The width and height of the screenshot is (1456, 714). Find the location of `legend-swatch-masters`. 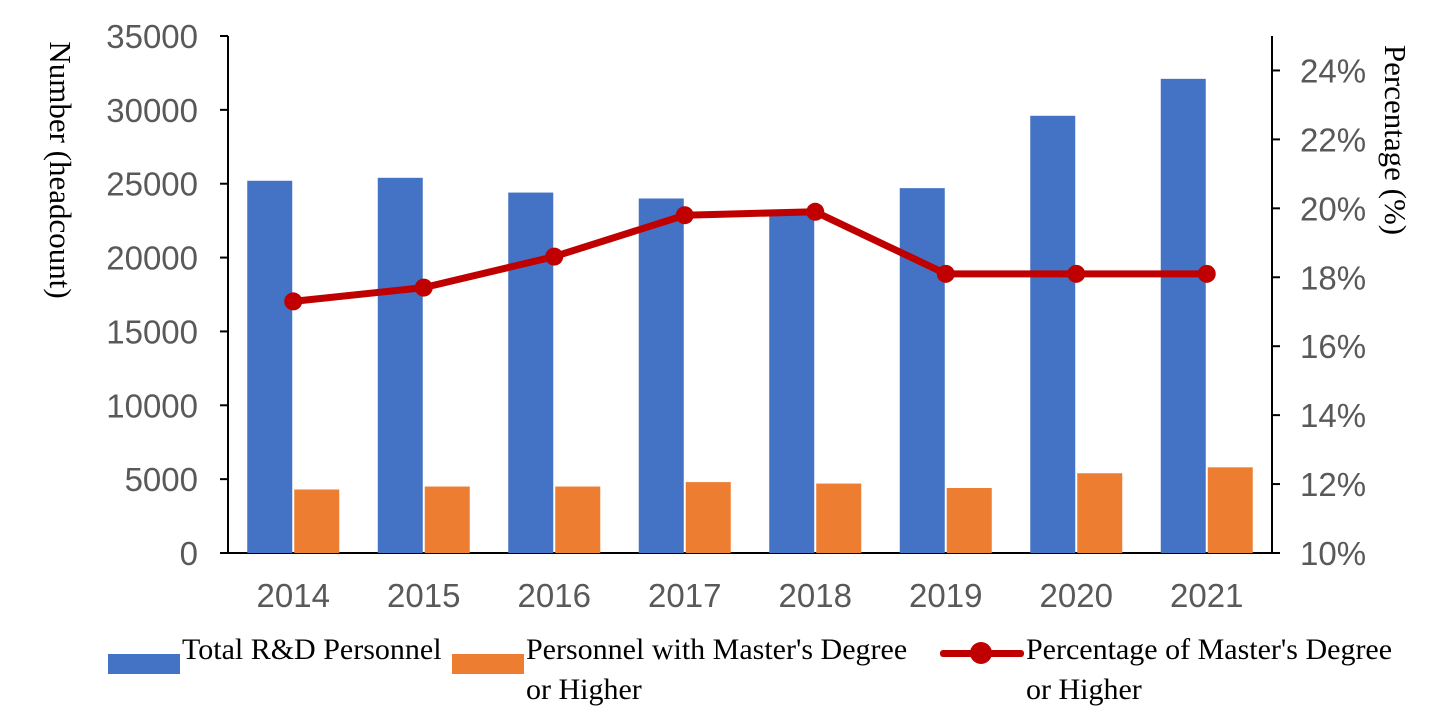

legend-swatch-masters is located at coordinates (488, 664).